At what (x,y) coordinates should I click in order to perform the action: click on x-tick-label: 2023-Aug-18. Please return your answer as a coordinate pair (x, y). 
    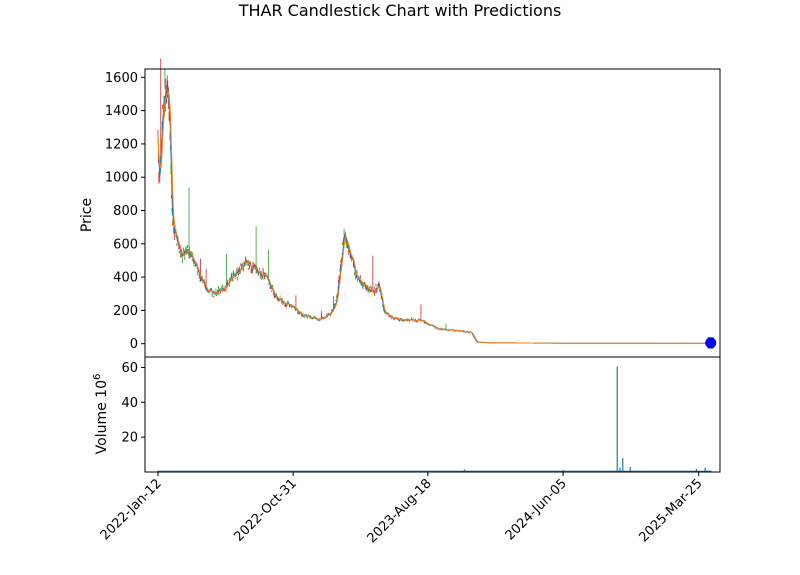
    Looking at the image, I should click on (400, 511).